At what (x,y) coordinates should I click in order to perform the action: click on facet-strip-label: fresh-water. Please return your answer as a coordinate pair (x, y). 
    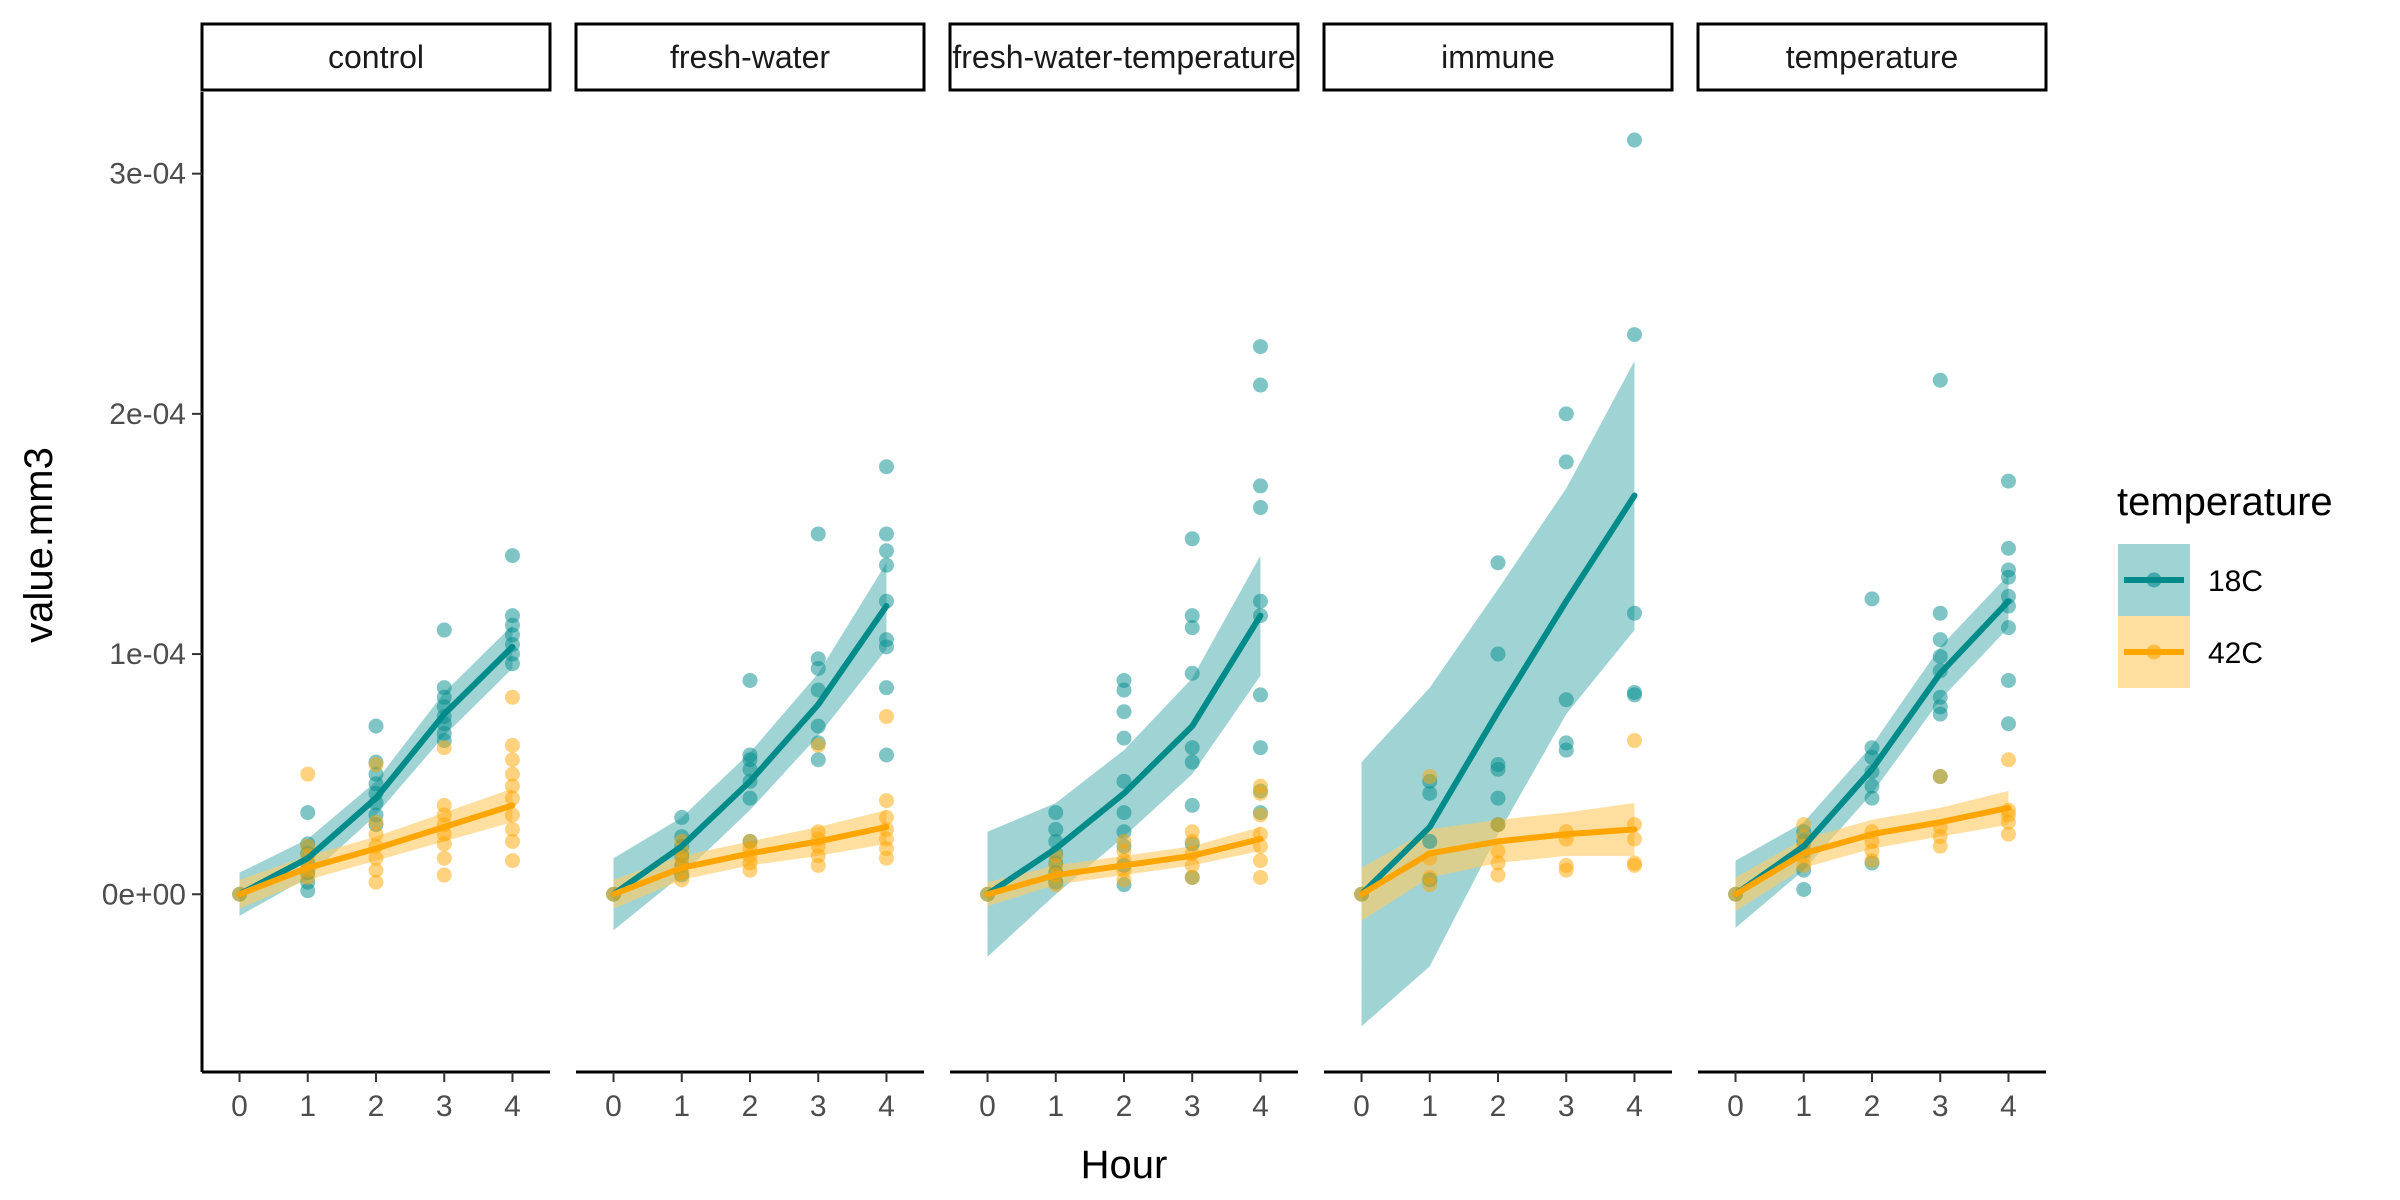
    Looking at the image, I should click on (750, 57).